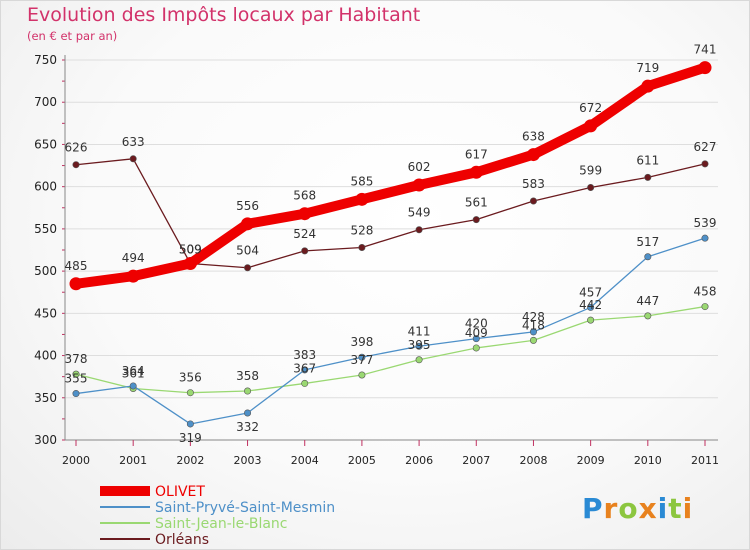  I want to click on x-tick-label: 2004, so click(305, 460).